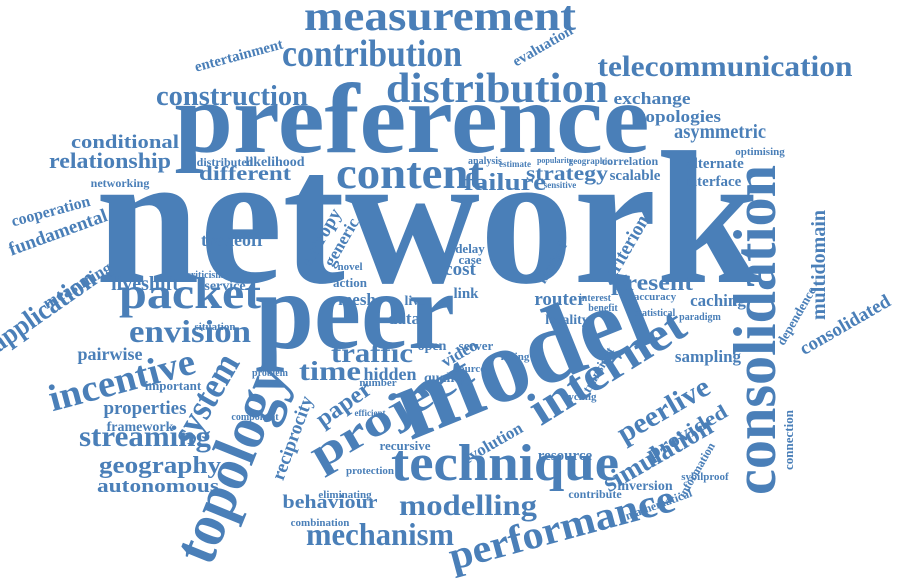 This screenshot has width=900, height=579. Describe the element at coordinates (713, 182) in the screenshot. I see `word: interface` at that location.